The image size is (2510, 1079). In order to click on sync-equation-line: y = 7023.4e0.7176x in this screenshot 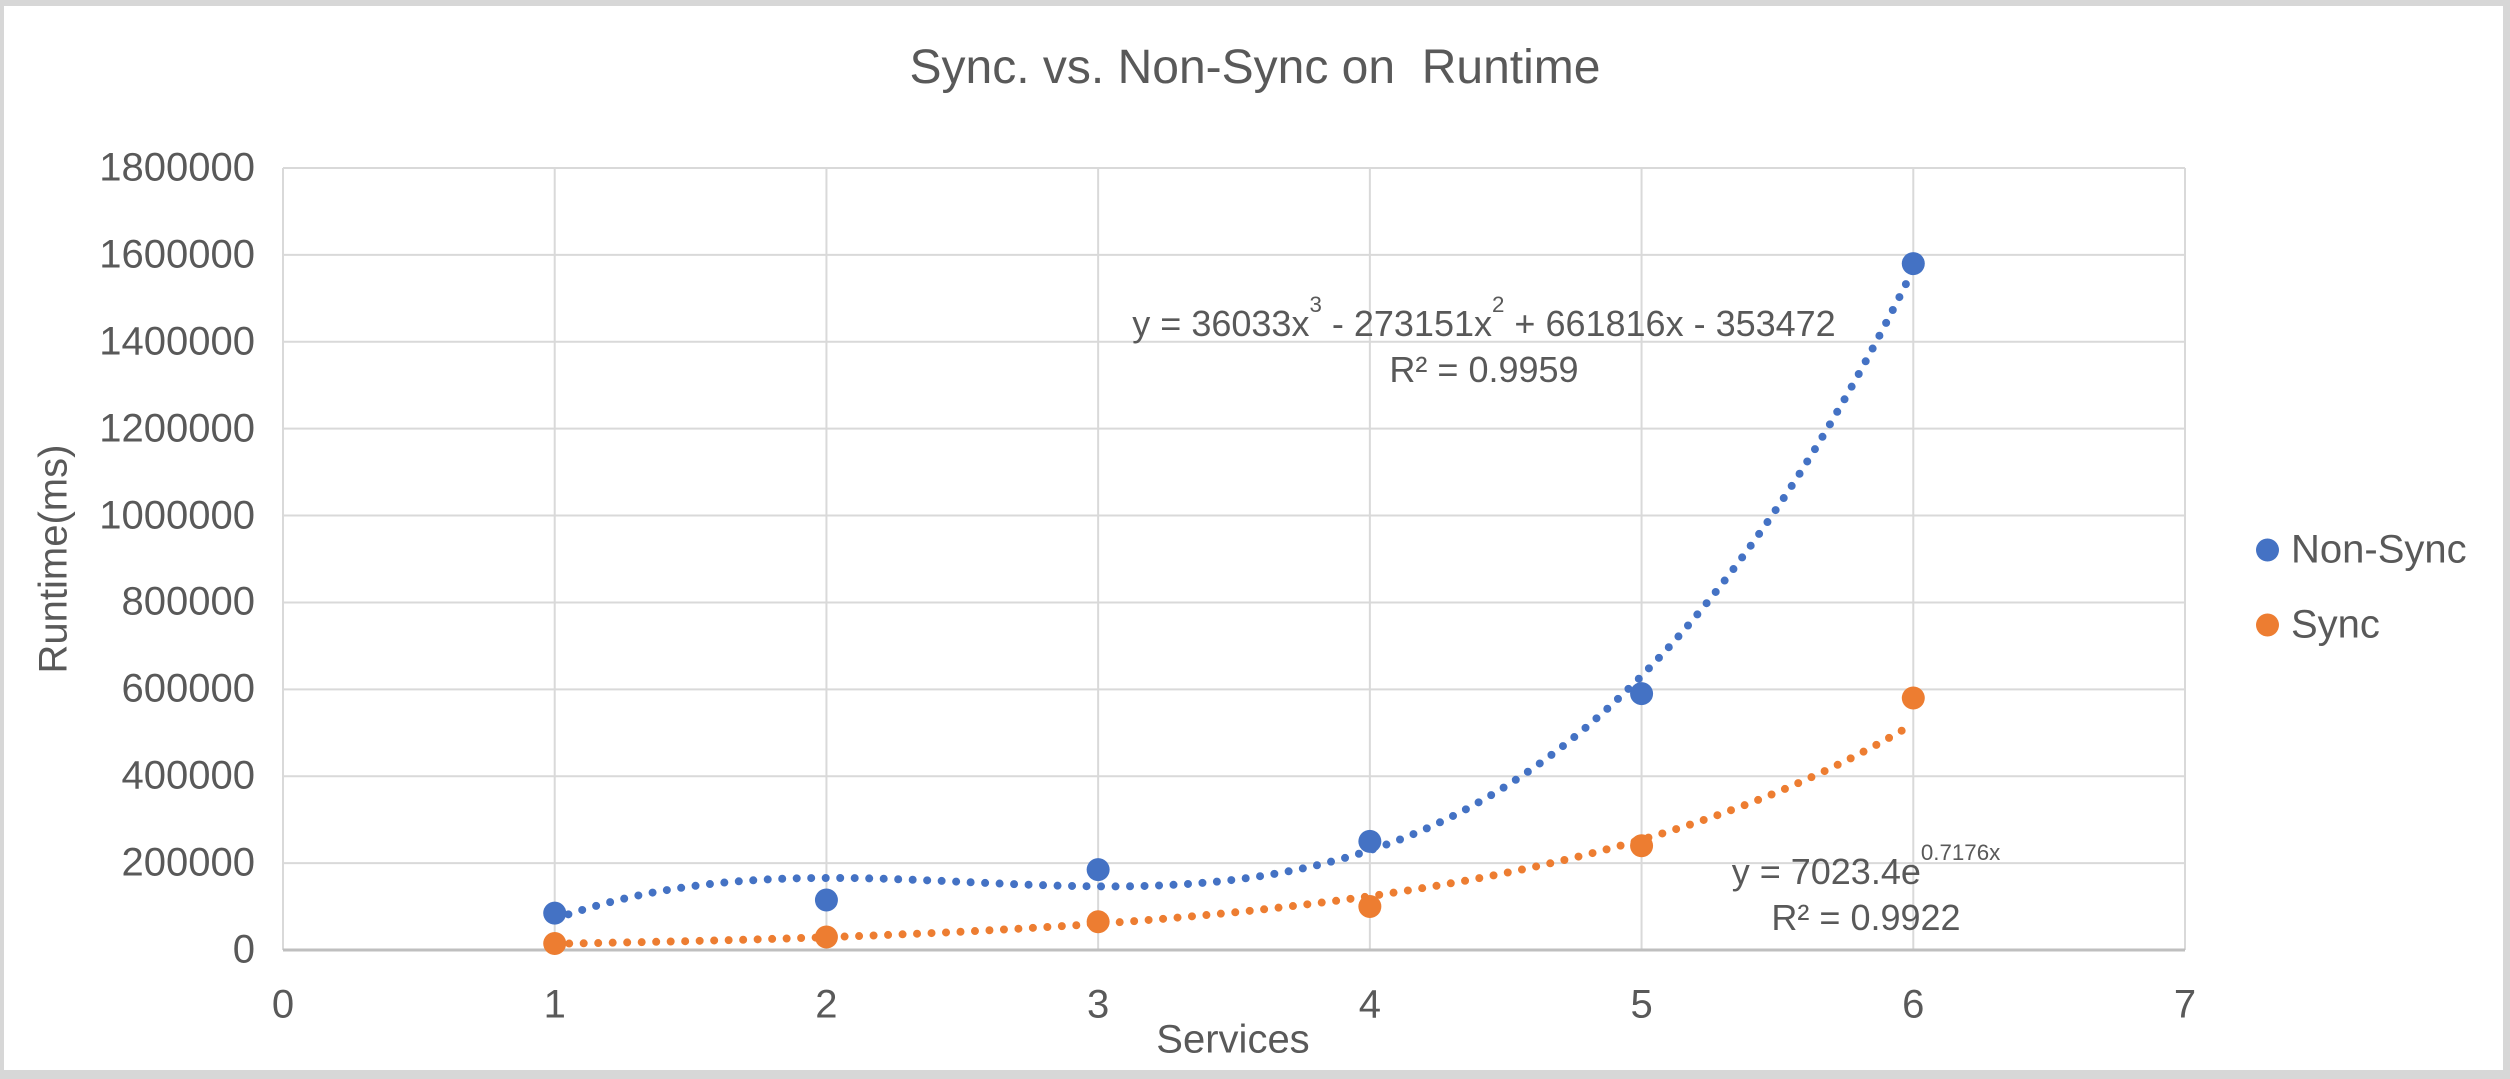, I will do `click(1866, 865)`.